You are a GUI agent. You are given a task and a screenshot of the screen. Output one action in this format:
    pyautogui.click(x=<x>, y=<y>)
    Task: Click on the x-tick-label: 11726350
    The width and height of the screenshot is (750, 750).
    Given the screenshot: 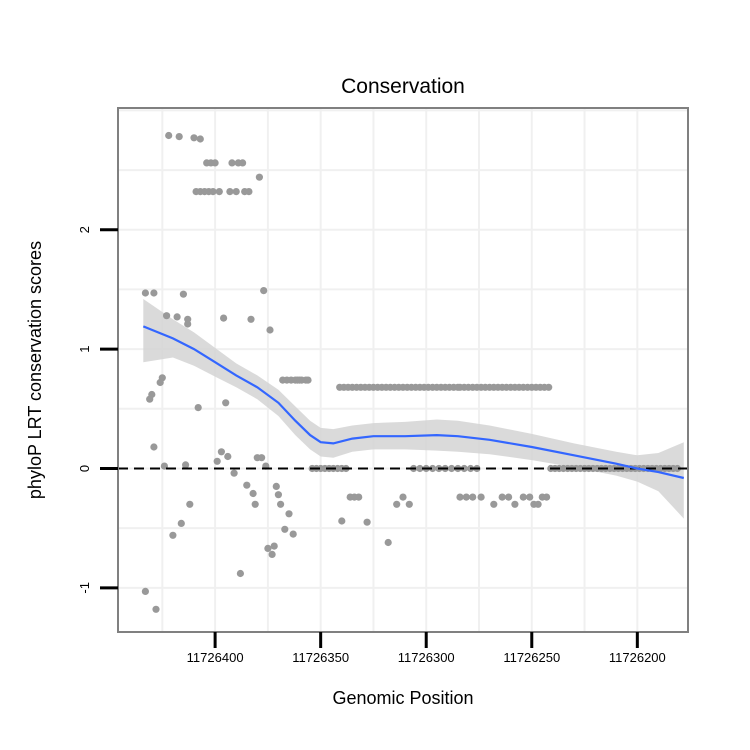 What is the action you would take?
    pyautogui.click(x=320, y=657)
    